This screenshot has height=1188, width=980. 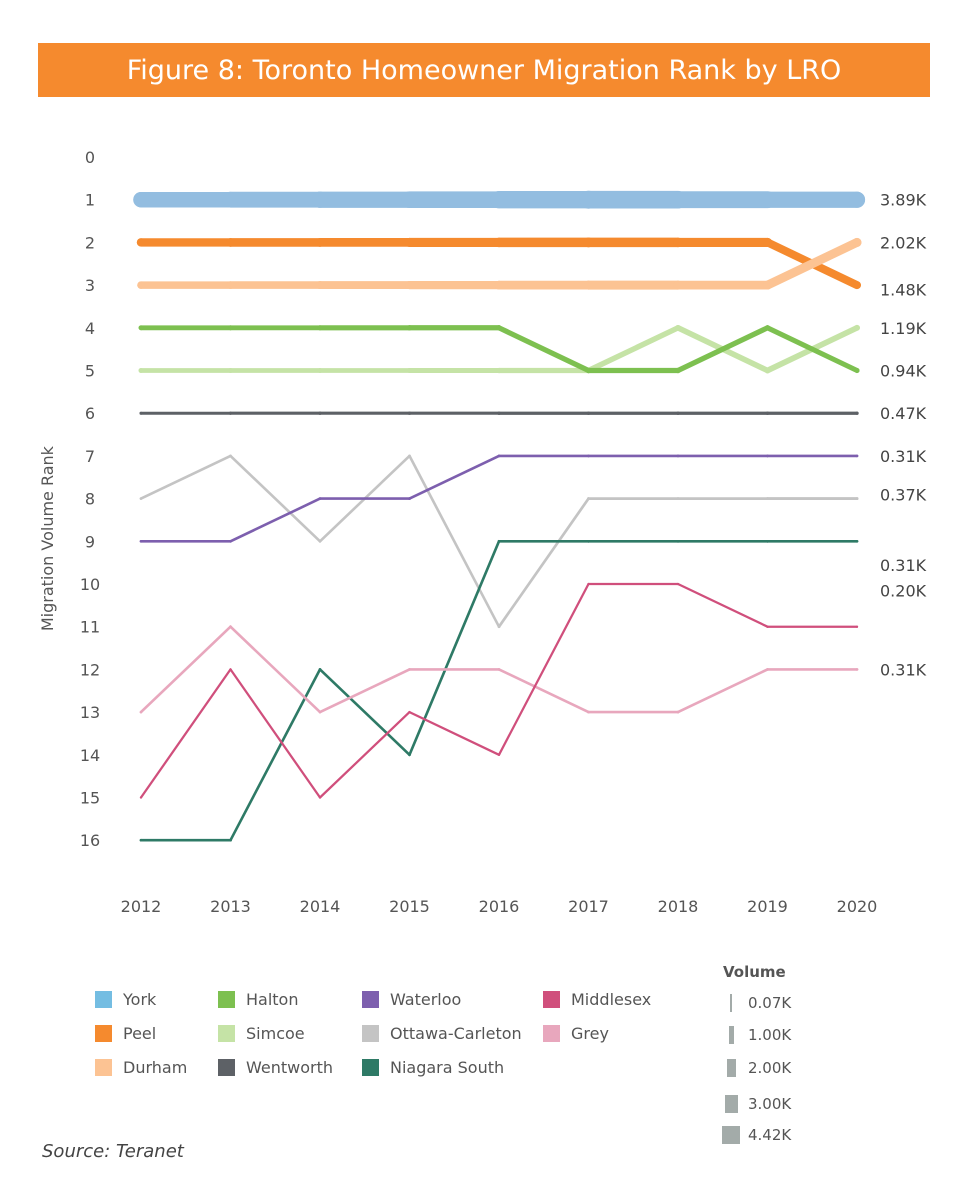 I want to click on series-middlesex, so click(x=499, y=690).